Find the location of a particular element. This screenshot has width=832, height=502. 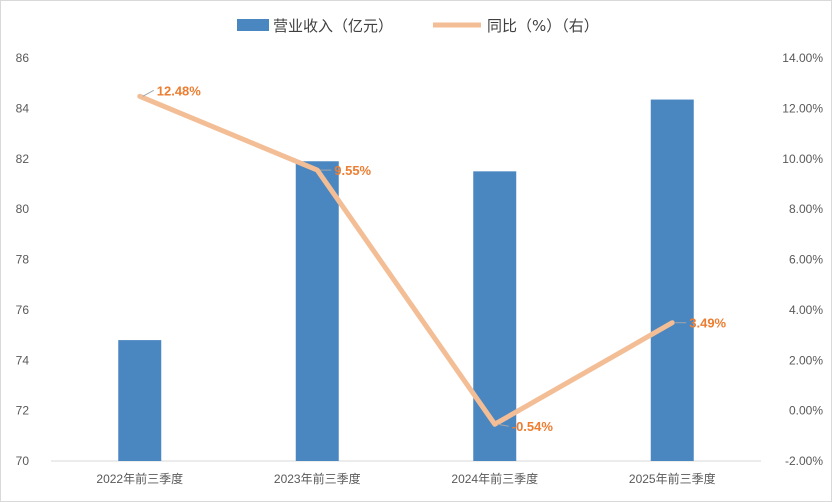

yoy-data-label: 3.49% is located at coordinates (707, 323).